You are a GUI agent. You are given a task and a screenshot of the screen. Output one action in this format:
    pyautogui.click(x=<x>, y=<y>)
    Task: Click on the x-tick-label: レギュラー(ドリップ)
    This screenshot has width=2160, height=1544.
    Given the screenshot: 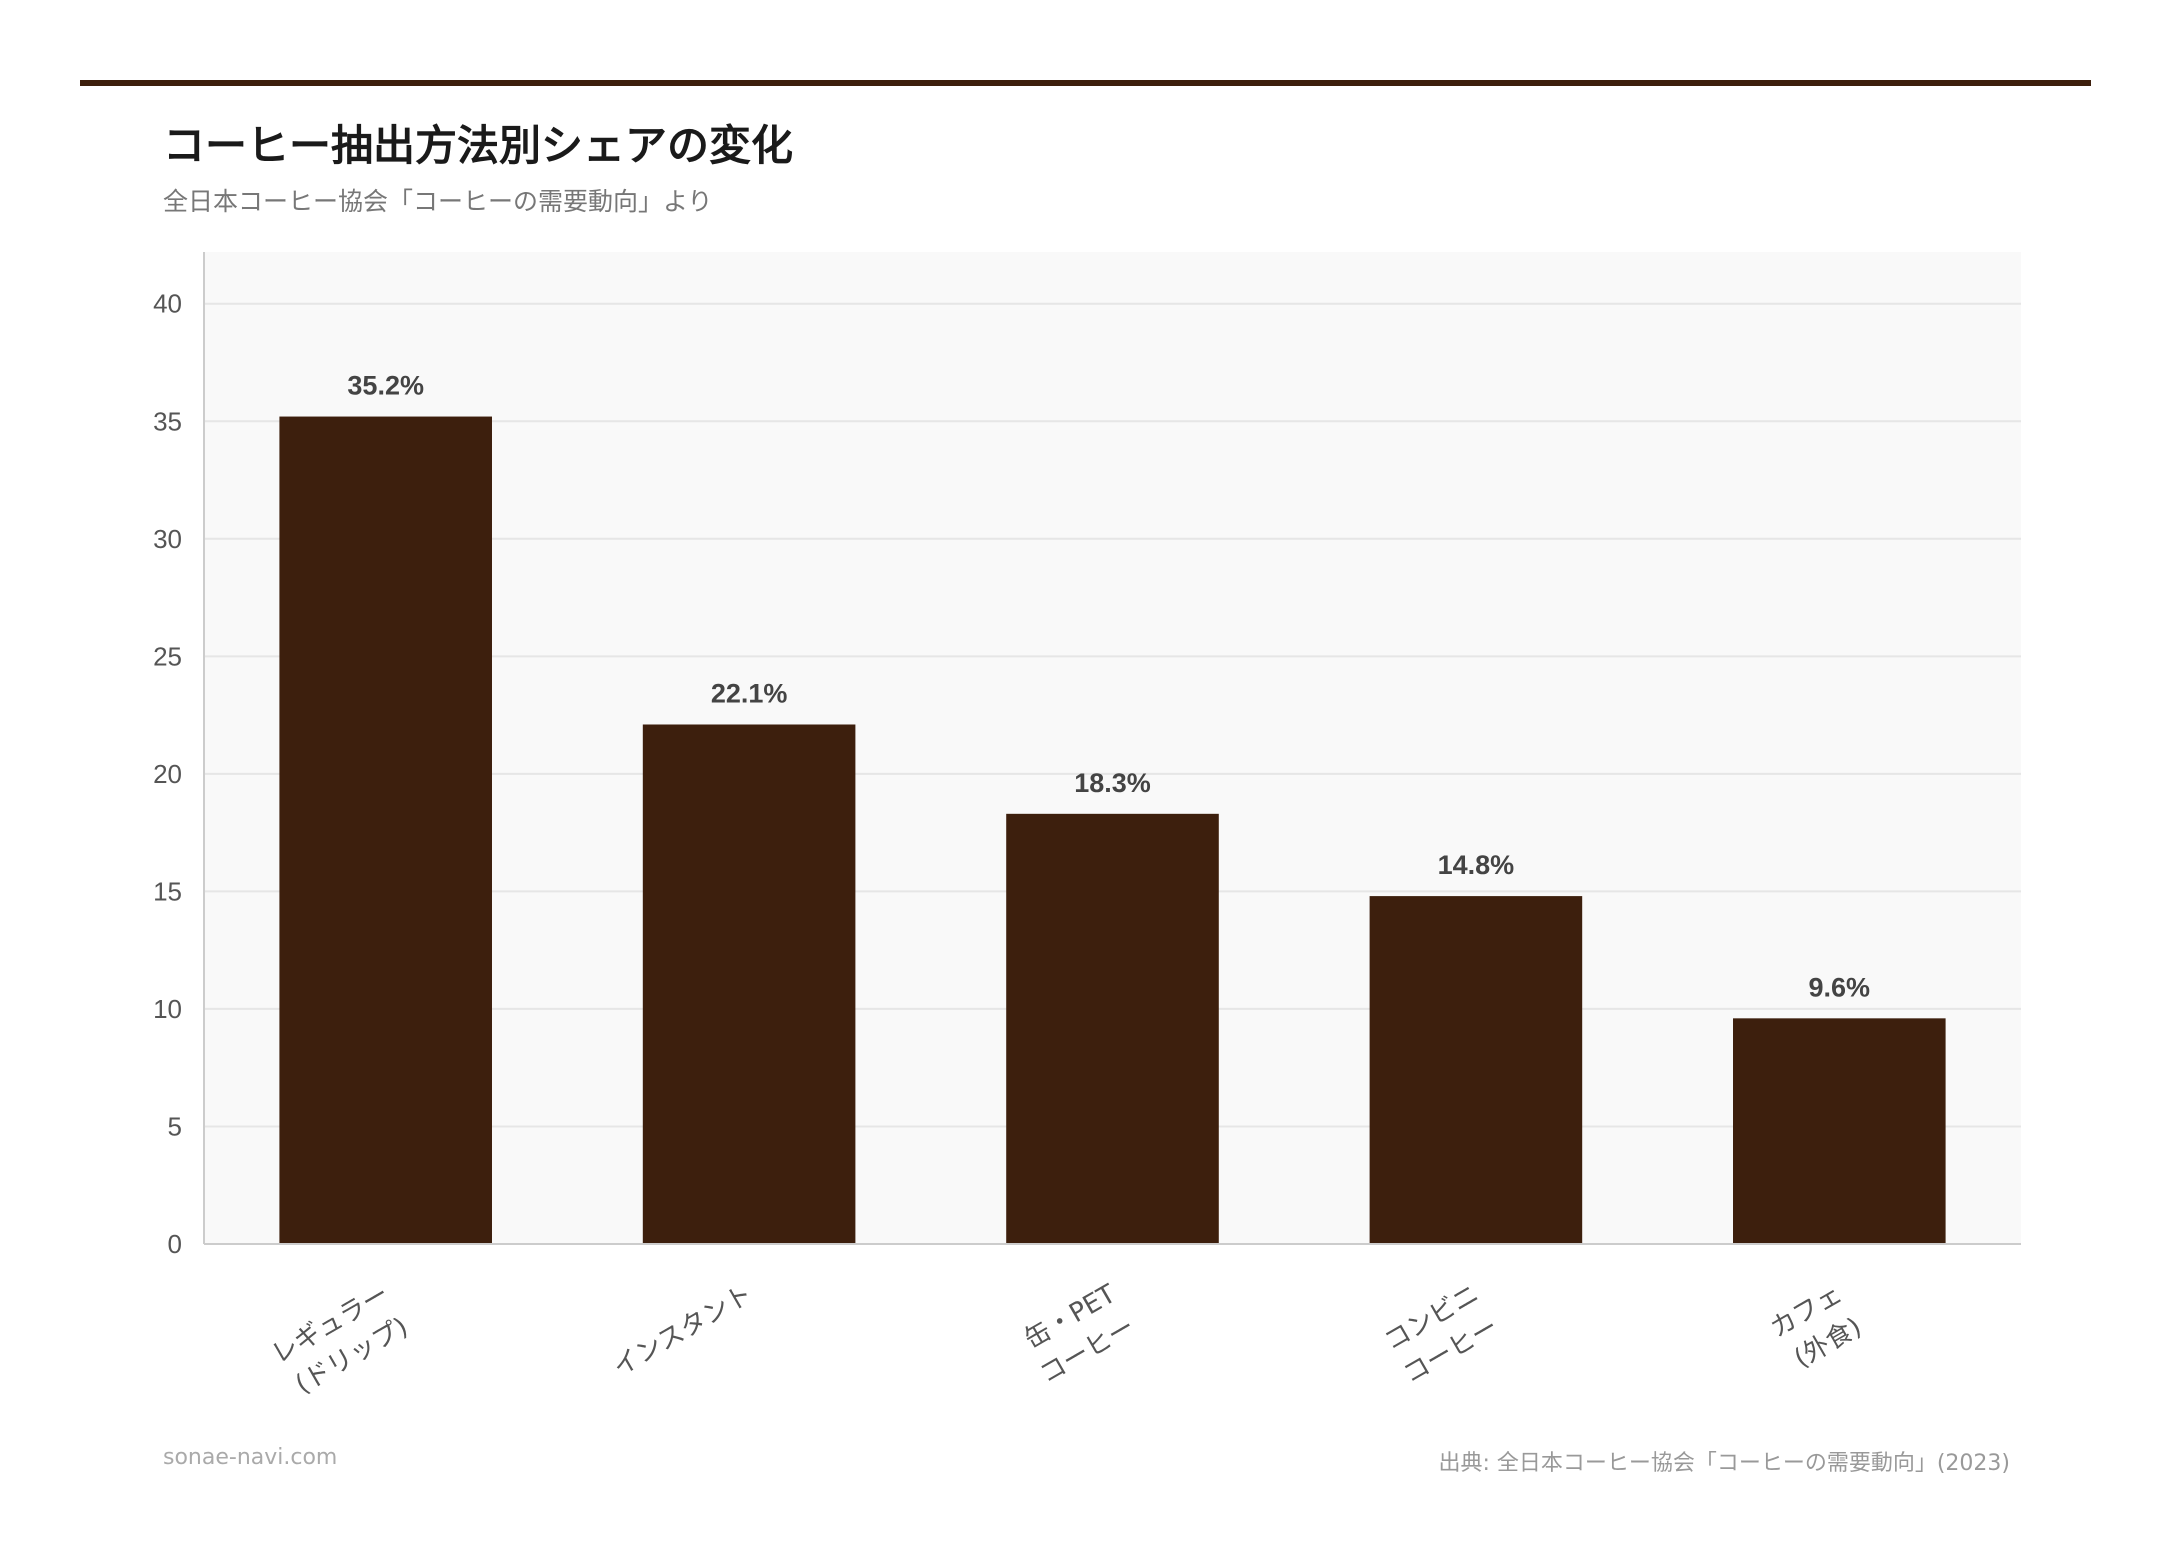 What is the action you would take?
    pyautogui.click(x=340, y=1339)
    